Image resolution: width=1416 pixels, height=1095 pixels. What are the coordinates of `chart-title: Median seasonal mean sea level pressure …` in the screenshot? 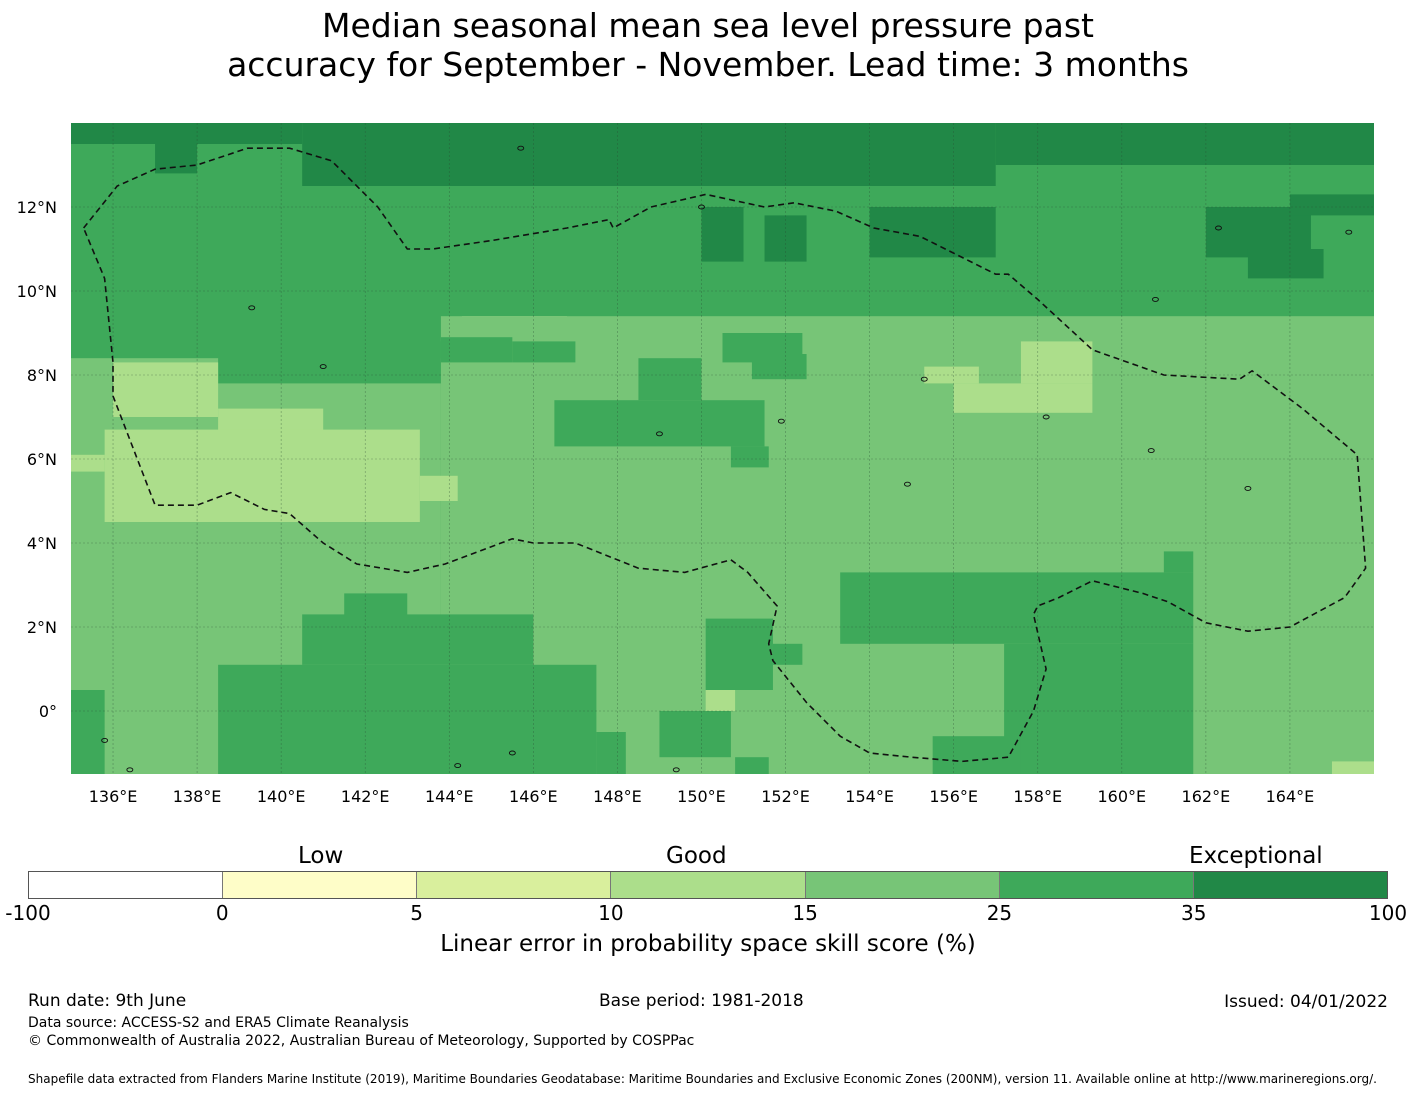 It's located at (708, 45).